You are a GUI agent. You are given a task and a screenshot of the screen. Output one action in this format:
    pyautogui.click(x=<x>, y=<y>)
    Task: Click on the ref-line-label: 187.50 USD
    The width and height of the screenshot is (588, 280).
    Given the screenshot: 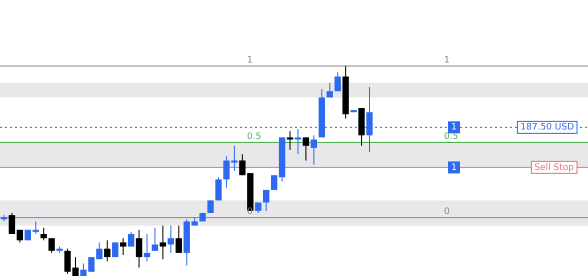 What is the action you would take?
    pyautogui.click(x=547, y=127)
    